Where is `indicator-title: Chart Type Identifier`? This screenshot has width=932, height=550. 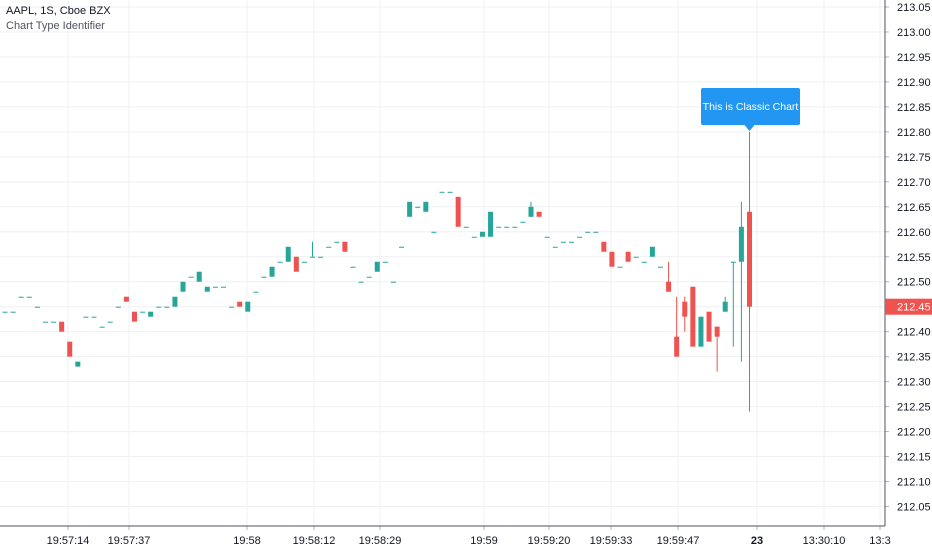
indicator-title: Chart Type Identifier is located at coordinates (55, 26).